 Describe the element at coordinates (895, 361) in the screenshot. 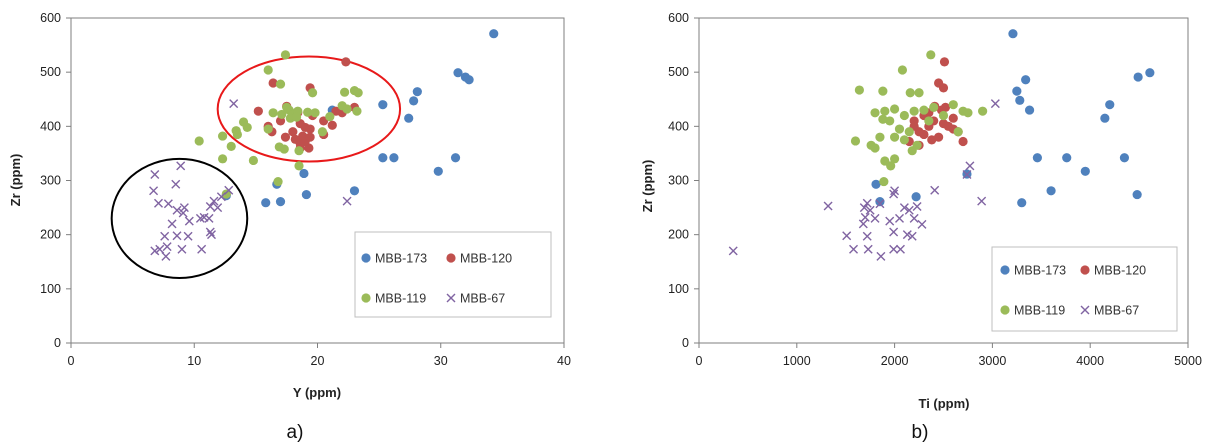

I see `x-tick-label: 2000` at that location.